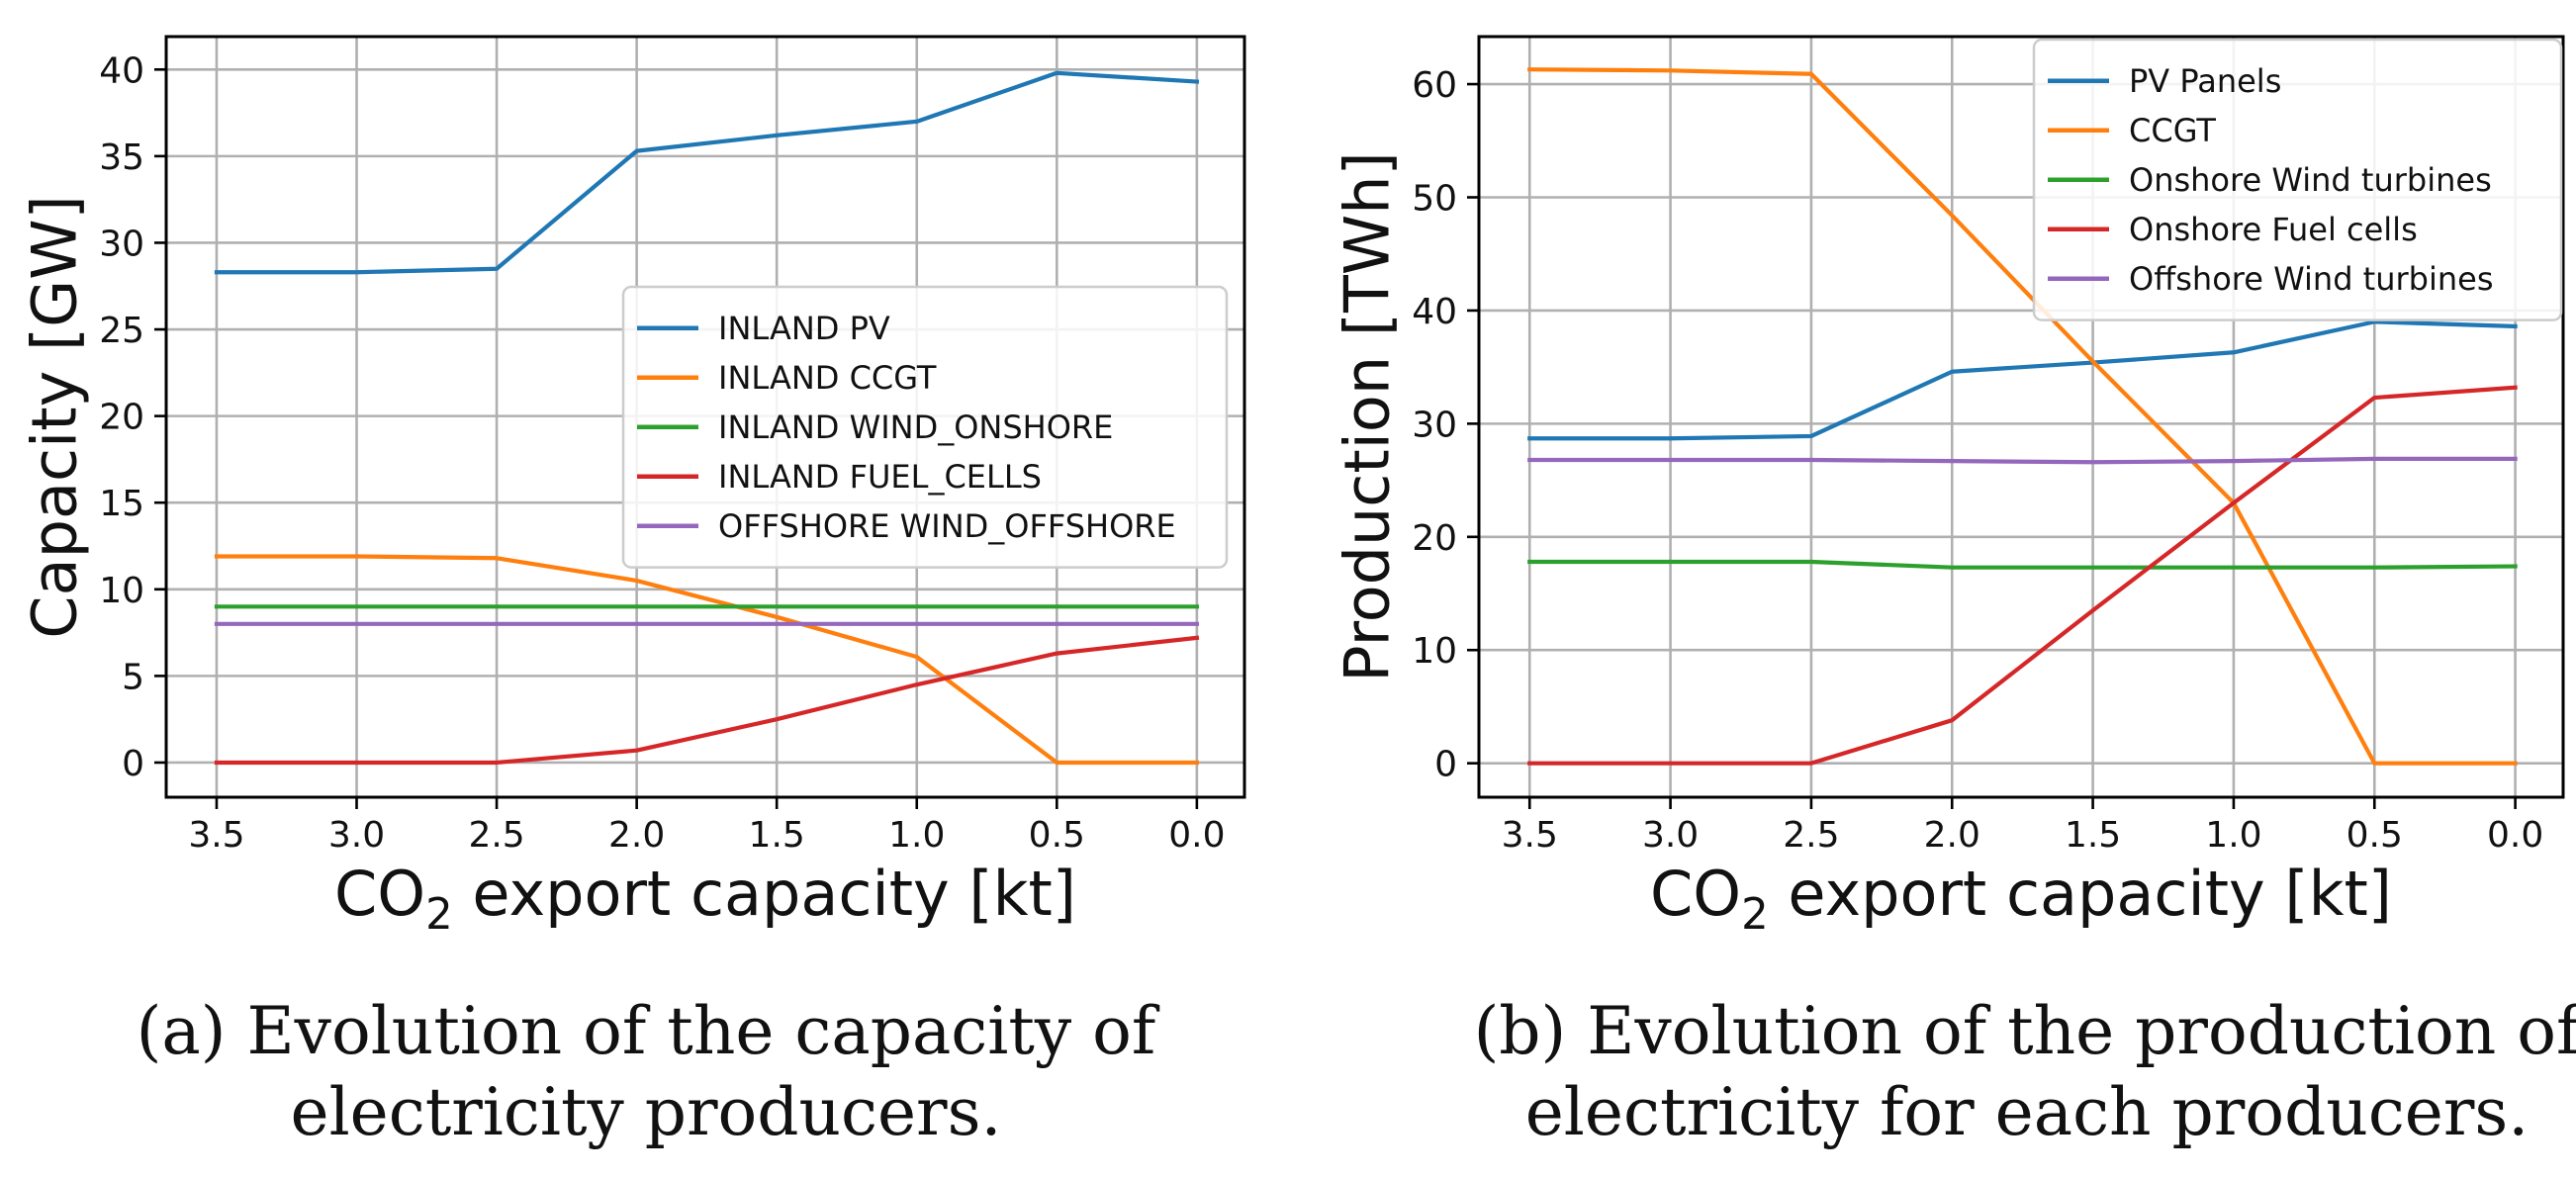 The width and height of the screenshot is (2576, 1179). I want to click on y-axis-label: Capacity [GW], so click(55, 416).